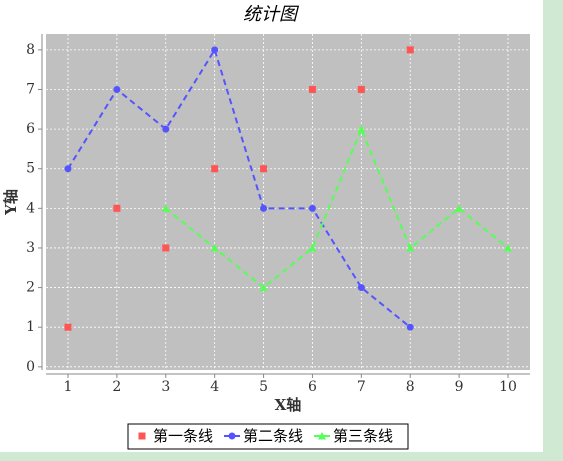 The height and width of the screenshot is (461, 563). What do you see at coordinates (30, 50) in the screenshot?
I see `y-tick-label: 8` at bounding box center [30, 50].